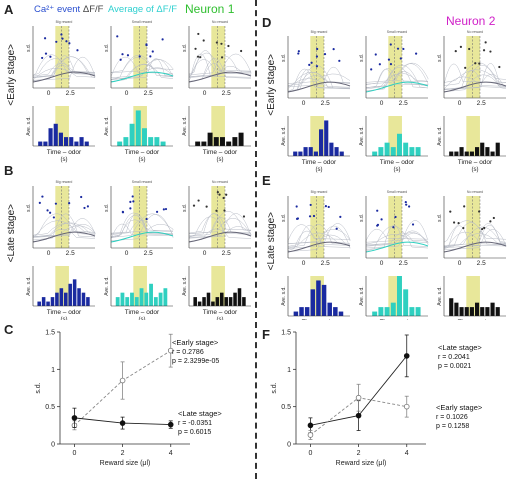 The width and height of the screenshot is (515, 479). I want to click on y-tick-label: 0, so click(53, 445).